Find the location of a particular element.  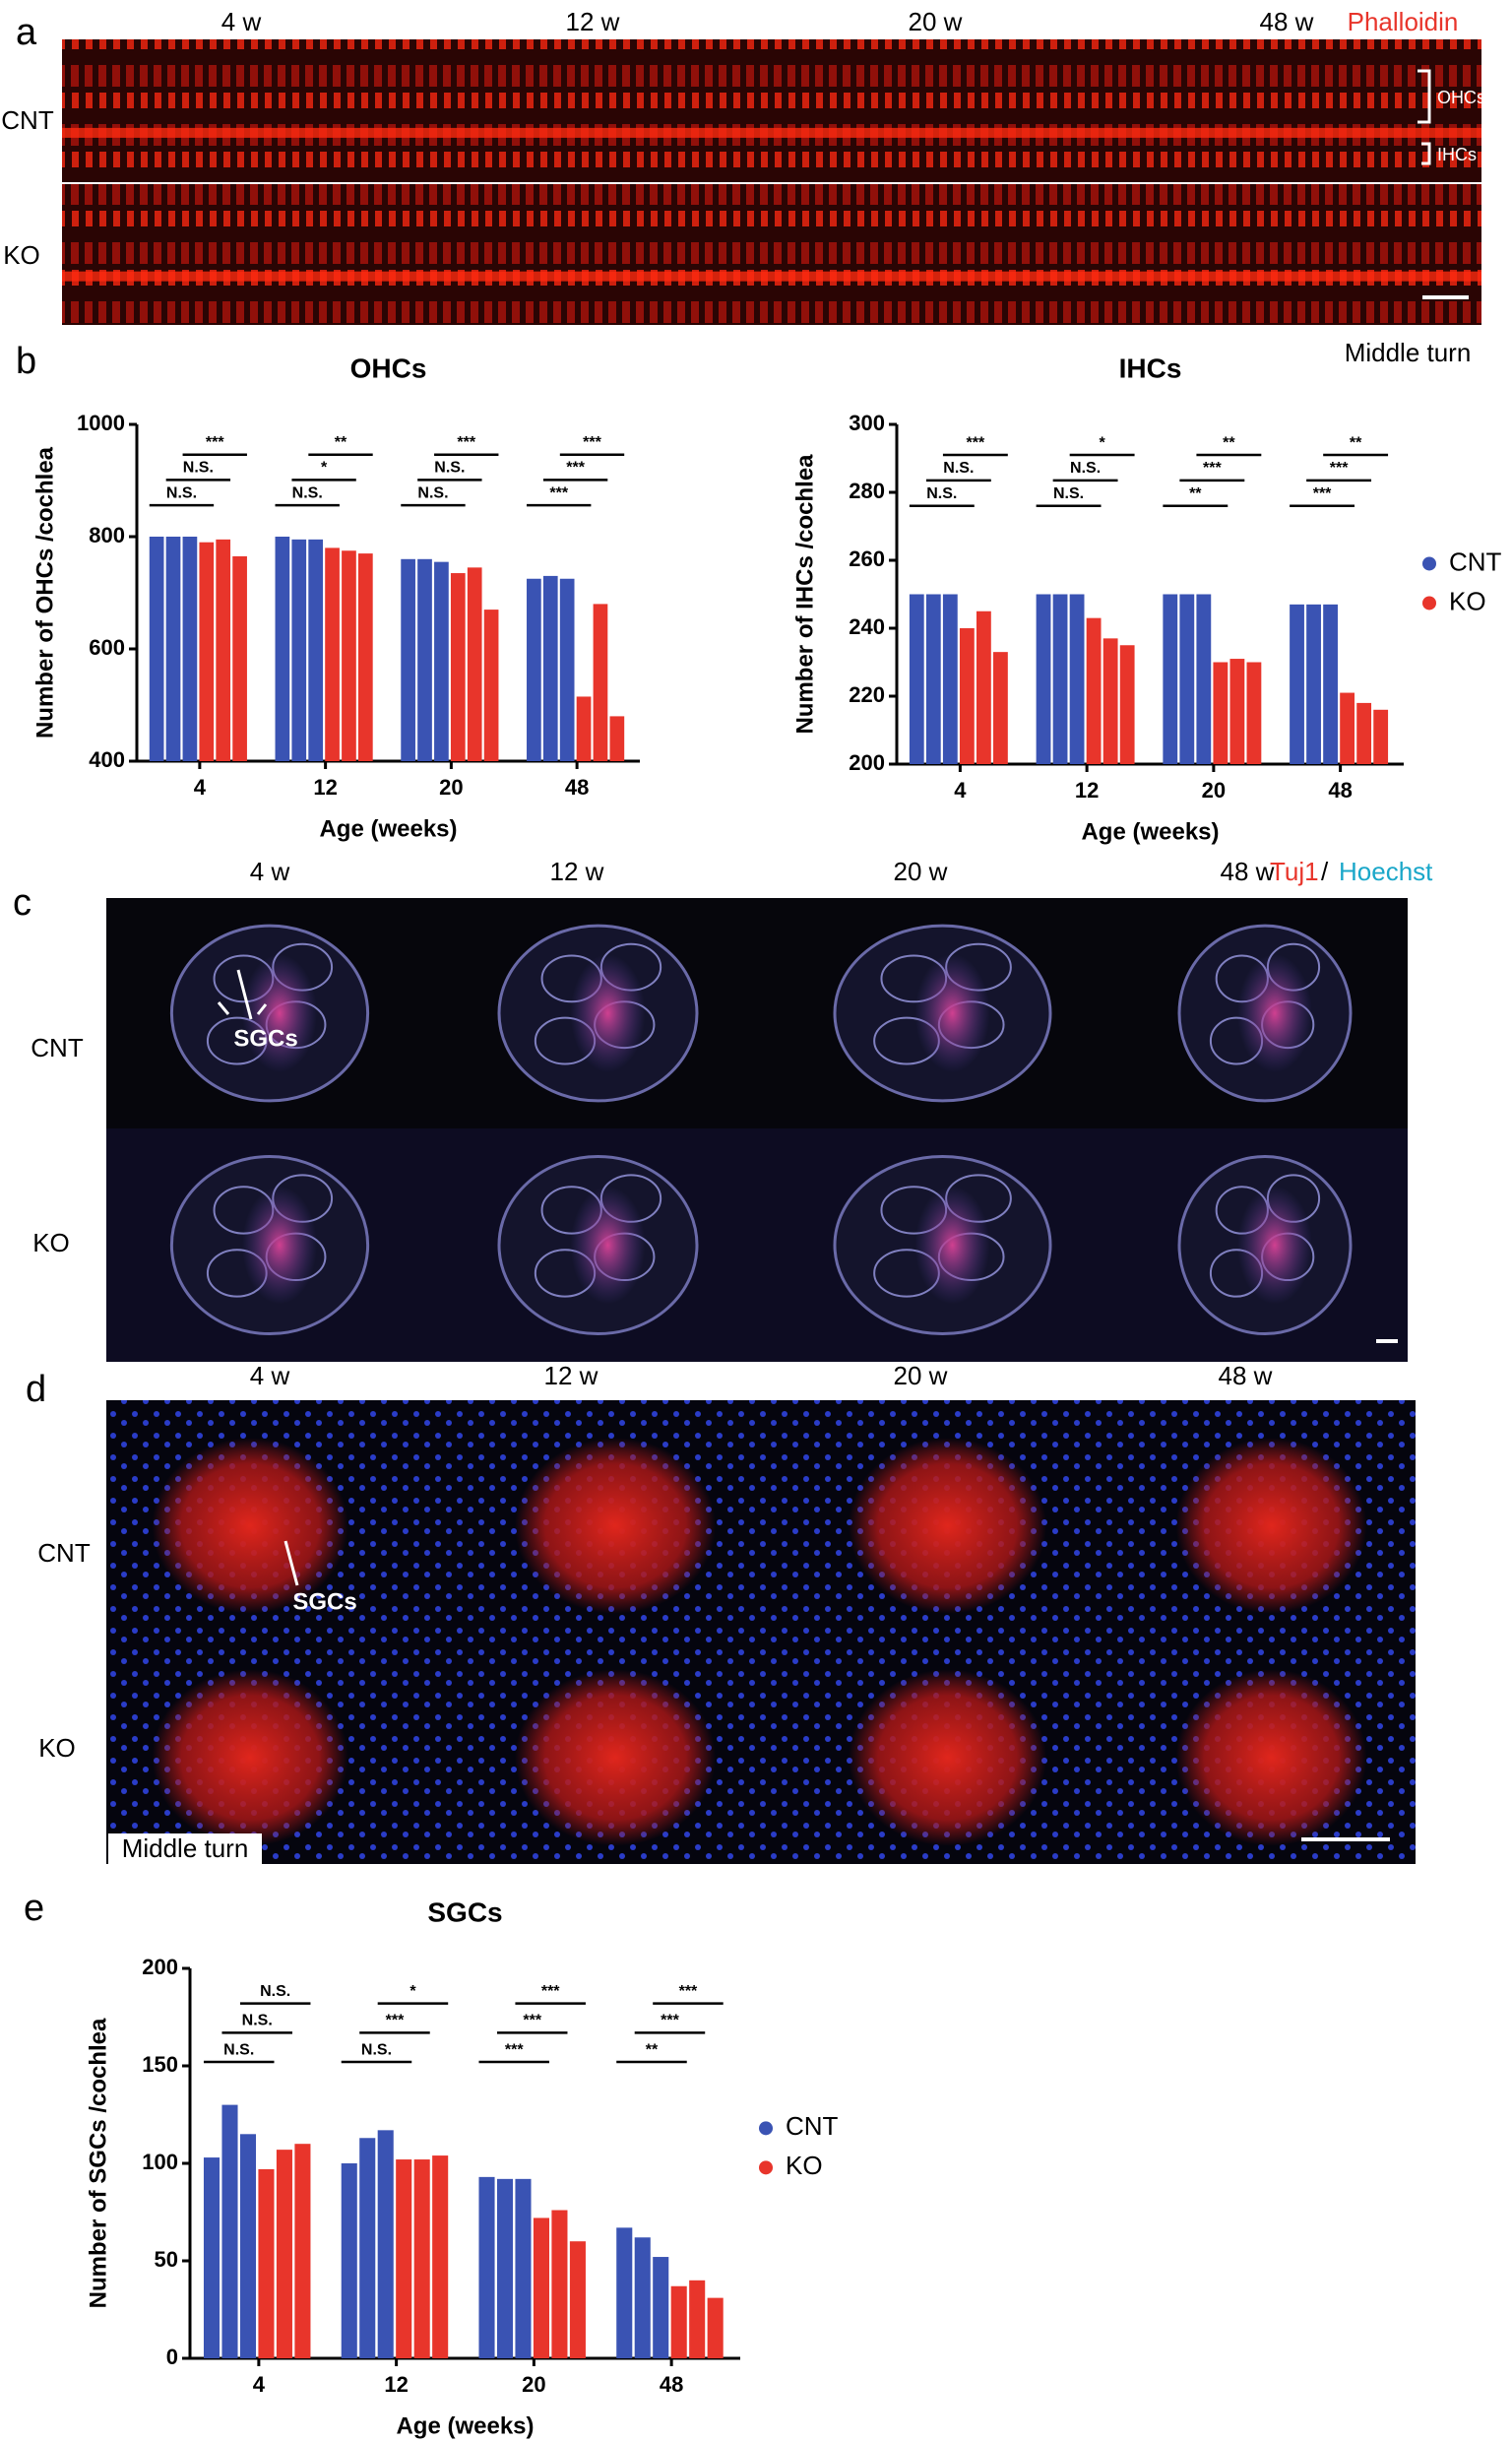

bracket is located at coordinates (1424, 117).